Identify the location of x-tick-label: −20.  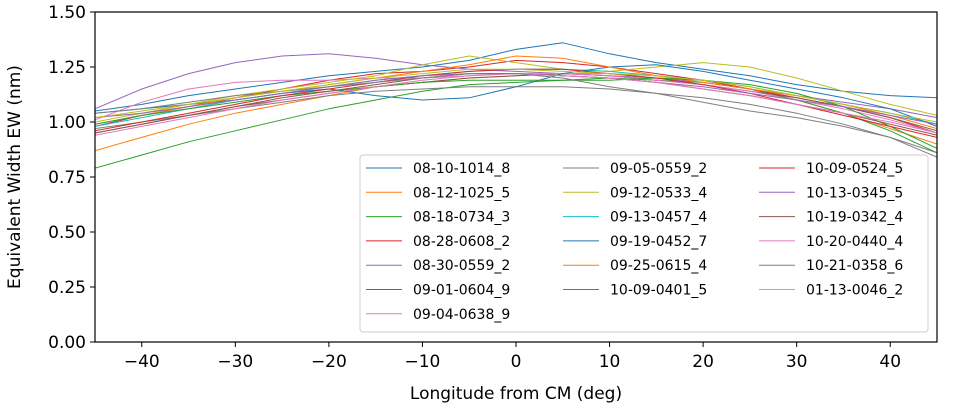
(329, 362).